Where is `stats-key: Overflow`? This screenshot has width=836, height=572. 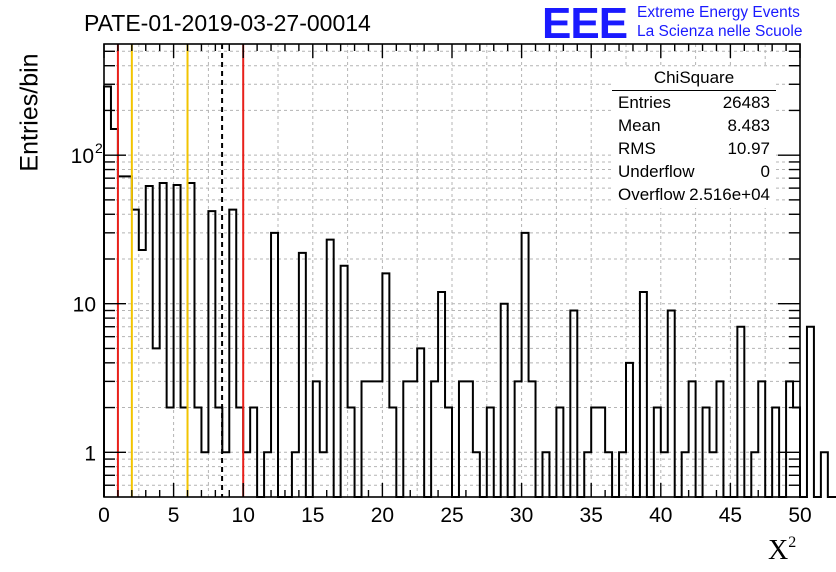 stats-key: Overflow is located at coordinates (652, 194).